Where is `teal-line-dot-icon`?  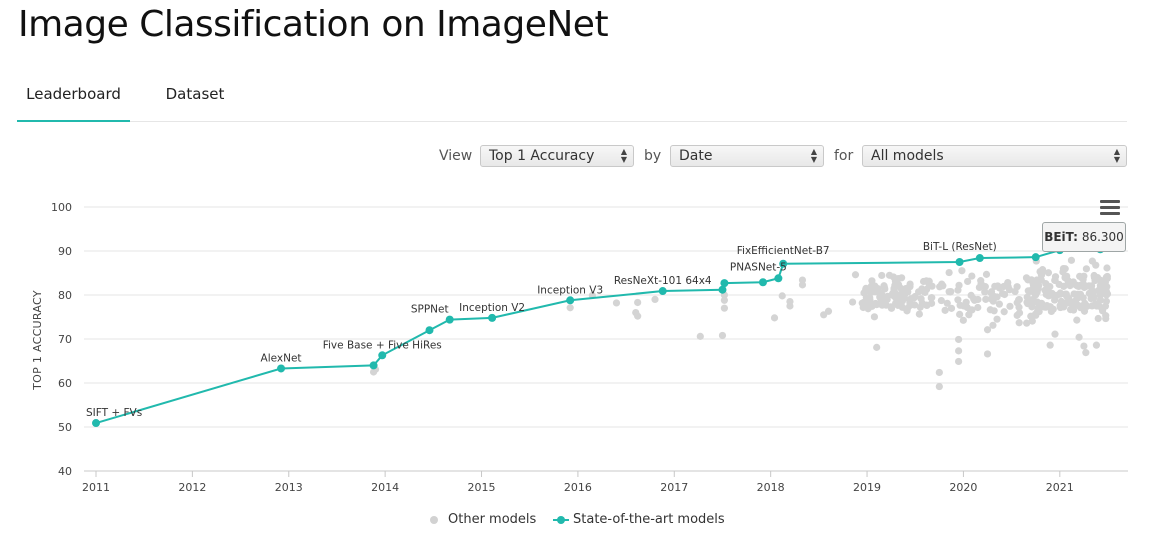 teal-line-dot-icon is located at coordinates (561, 520).